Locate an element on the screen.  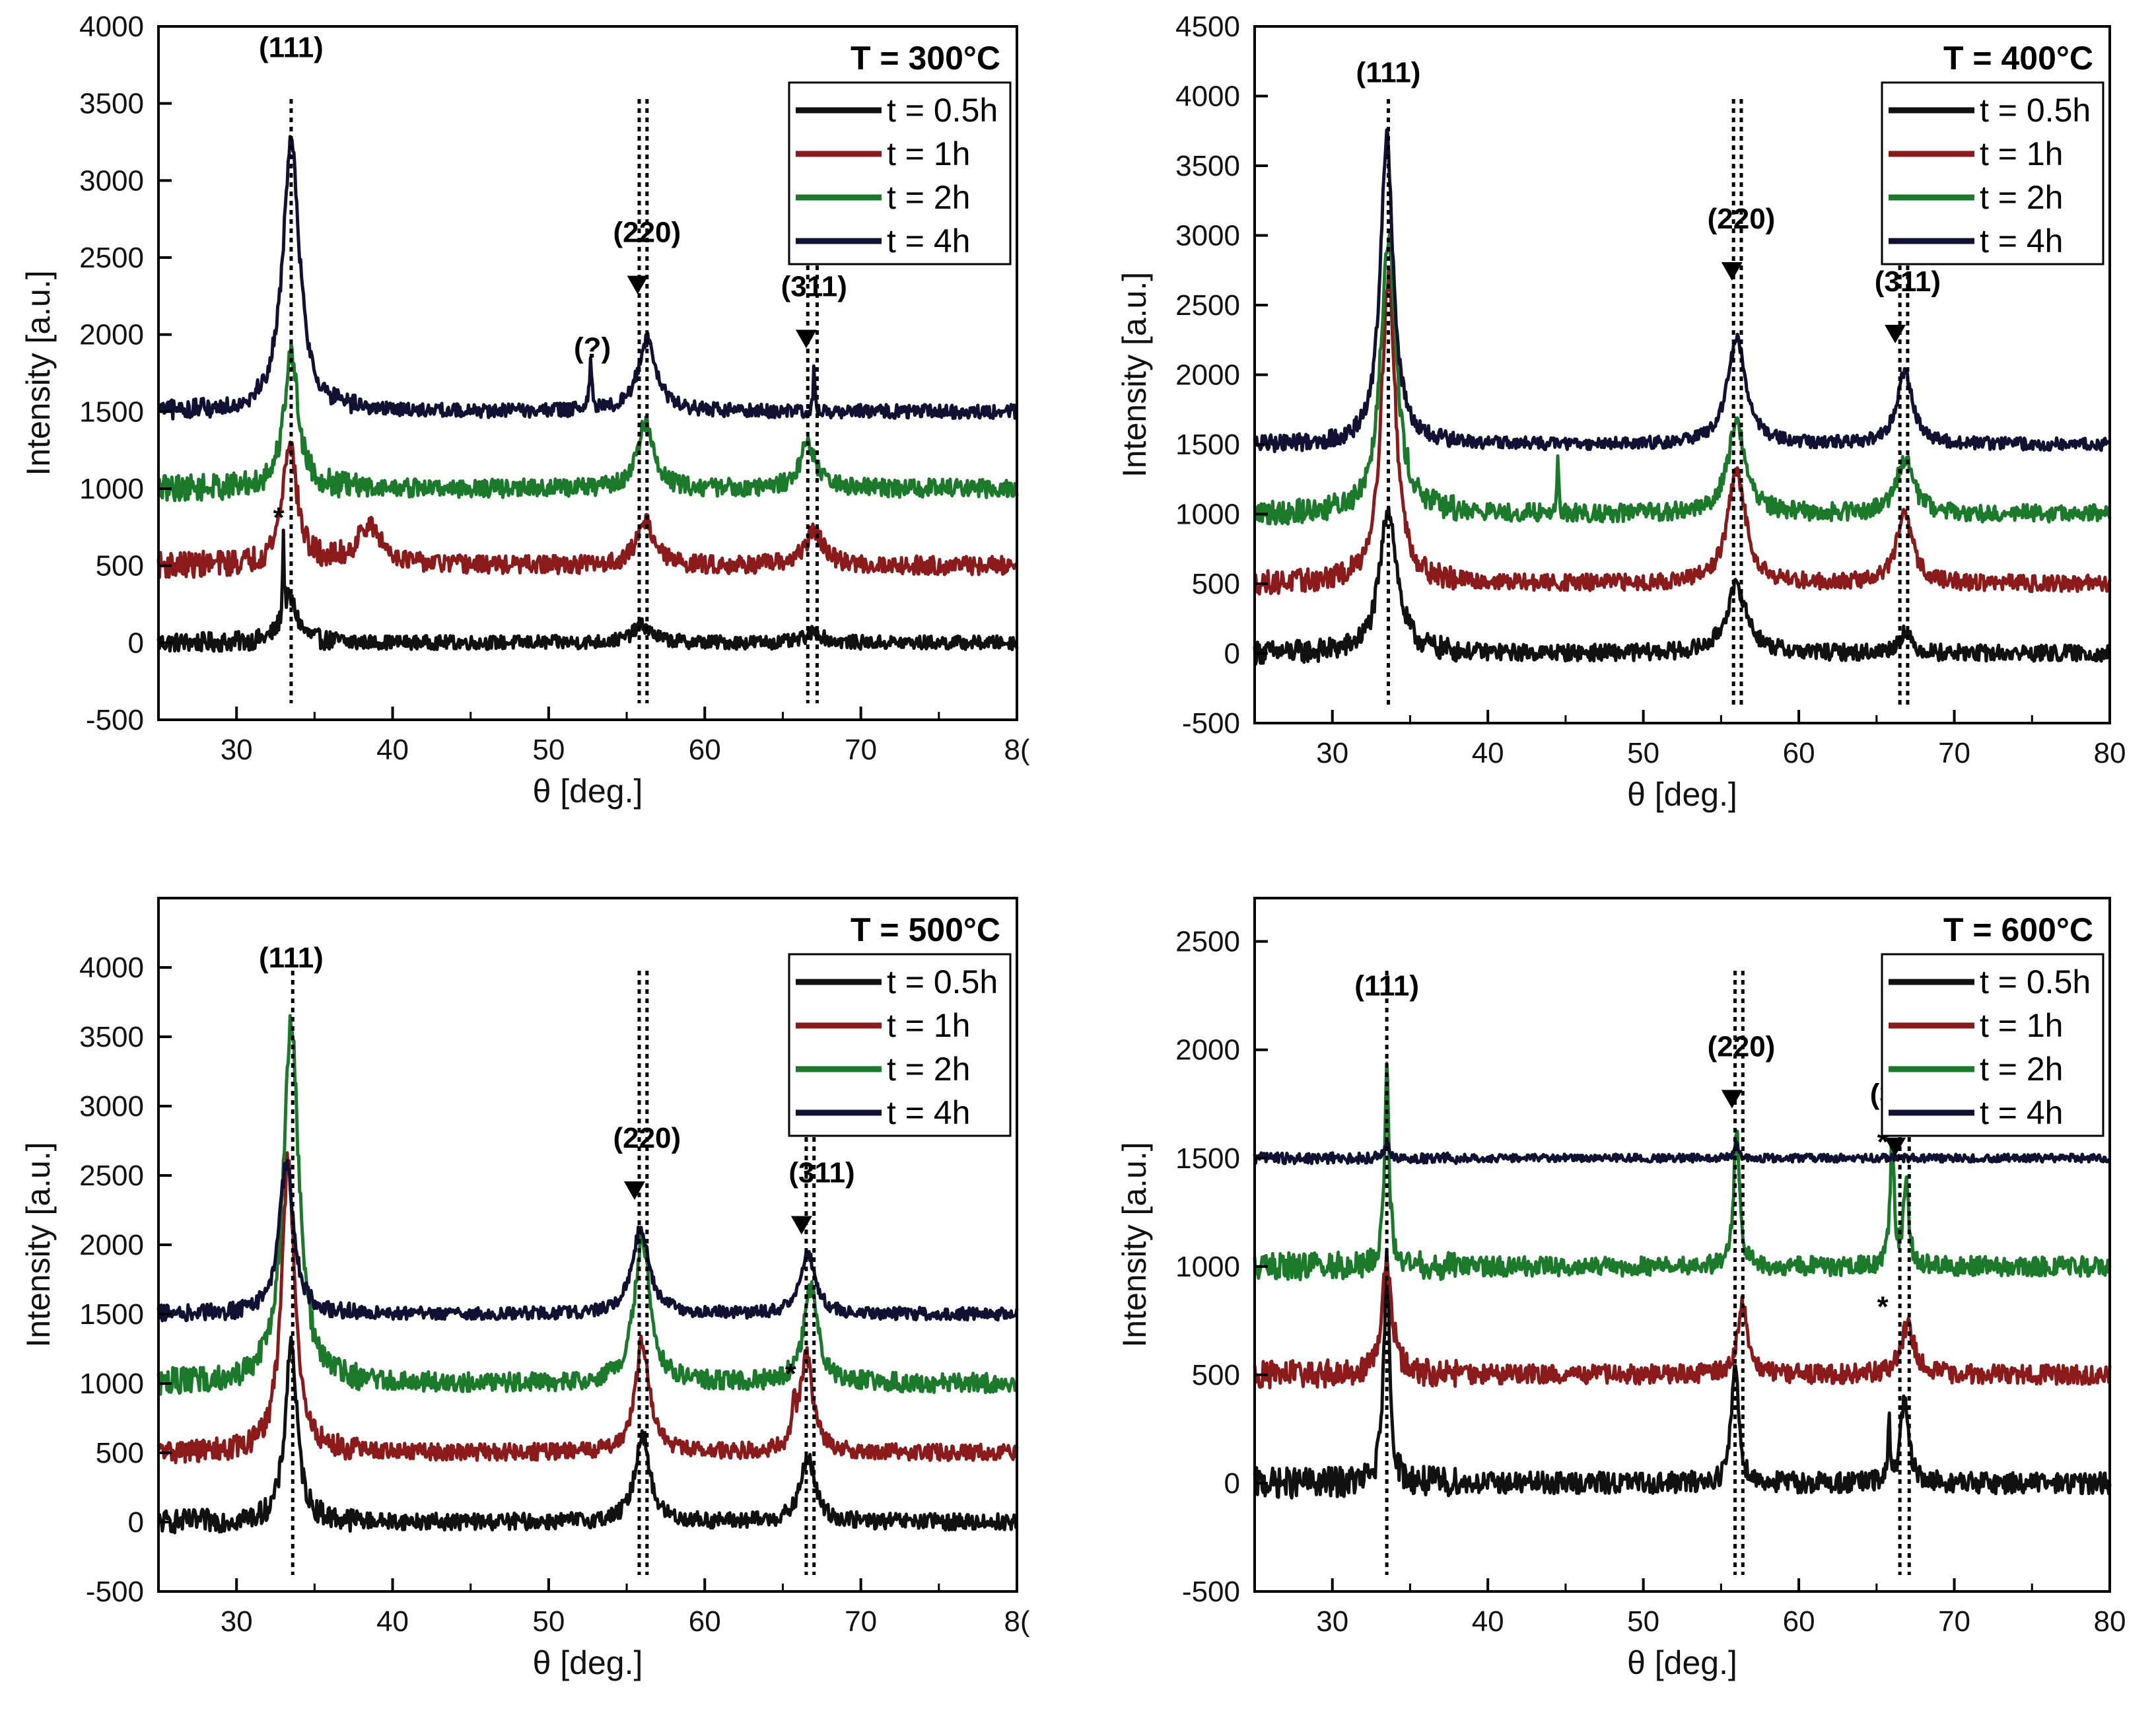
peak-label: * is located at coordinates (791, 1374).